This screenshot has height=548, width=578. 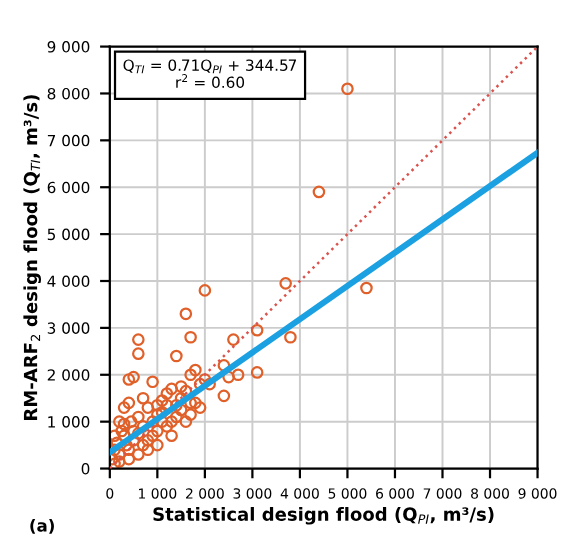 What do you see at coordinates (42, 526) in the screenshot?
I see `text: (a)` at bounding box center [42, 526].